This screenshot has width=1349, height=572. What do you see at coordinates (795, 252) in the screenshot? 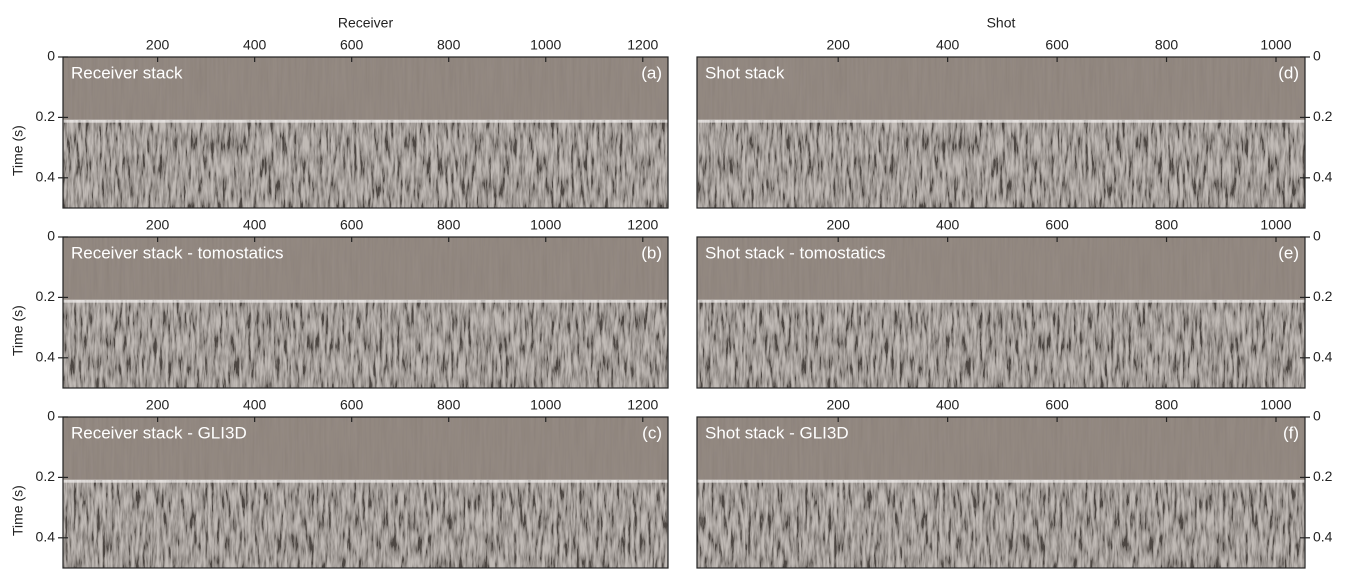
I see `panel-title: Shot stack - tomostatics` at bounding box center [795, 252].